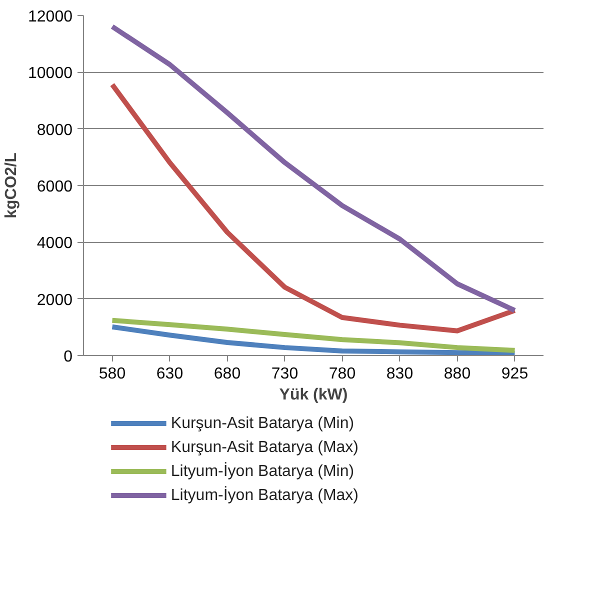  Describe the element at coordinates (342, 374) in the screenshot. I see `x-tick-label: 780` at that location.